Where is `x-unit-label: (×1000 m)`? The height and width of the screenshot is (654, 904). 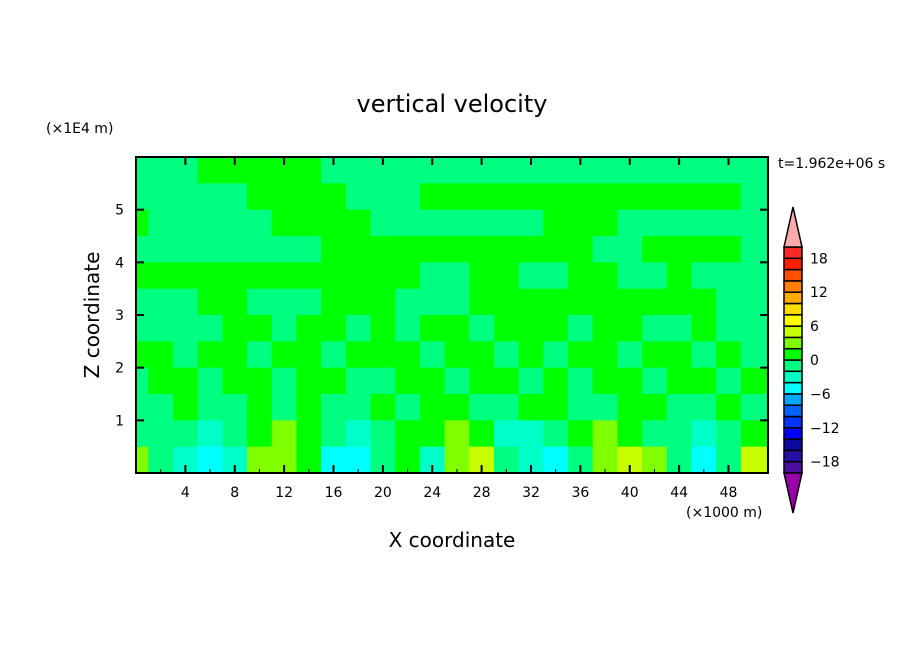
x-unit-label: (×1000 m) is located at coordinates (724, 513).